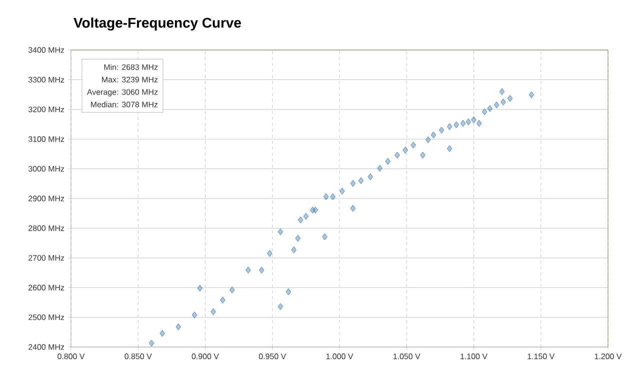 Image resolution: width=634 pixels, height=378 pixels. I want to click on chart-title: Voltage-Frequency Curve, so click(157, 24).